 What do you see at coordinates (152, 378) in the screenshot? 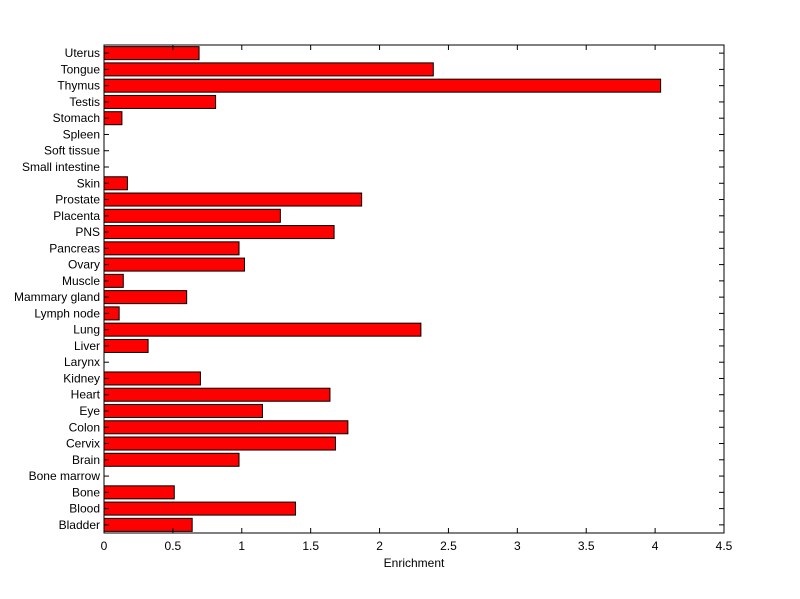
I see `bar-kidney` at bounding box center [152, 378].